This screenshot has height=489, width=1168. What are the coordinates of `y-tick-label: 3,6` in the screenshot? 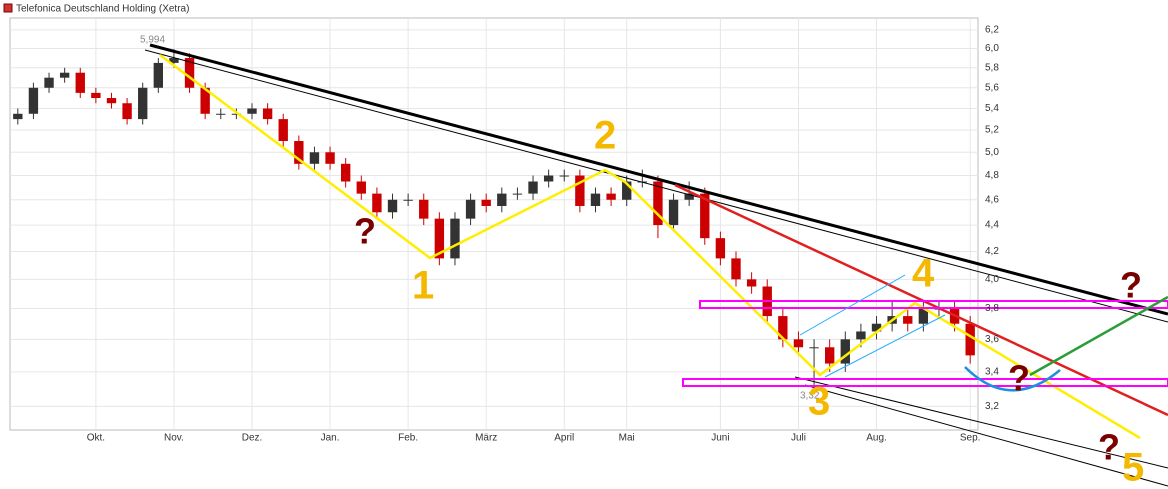 It's located at (992, 339).